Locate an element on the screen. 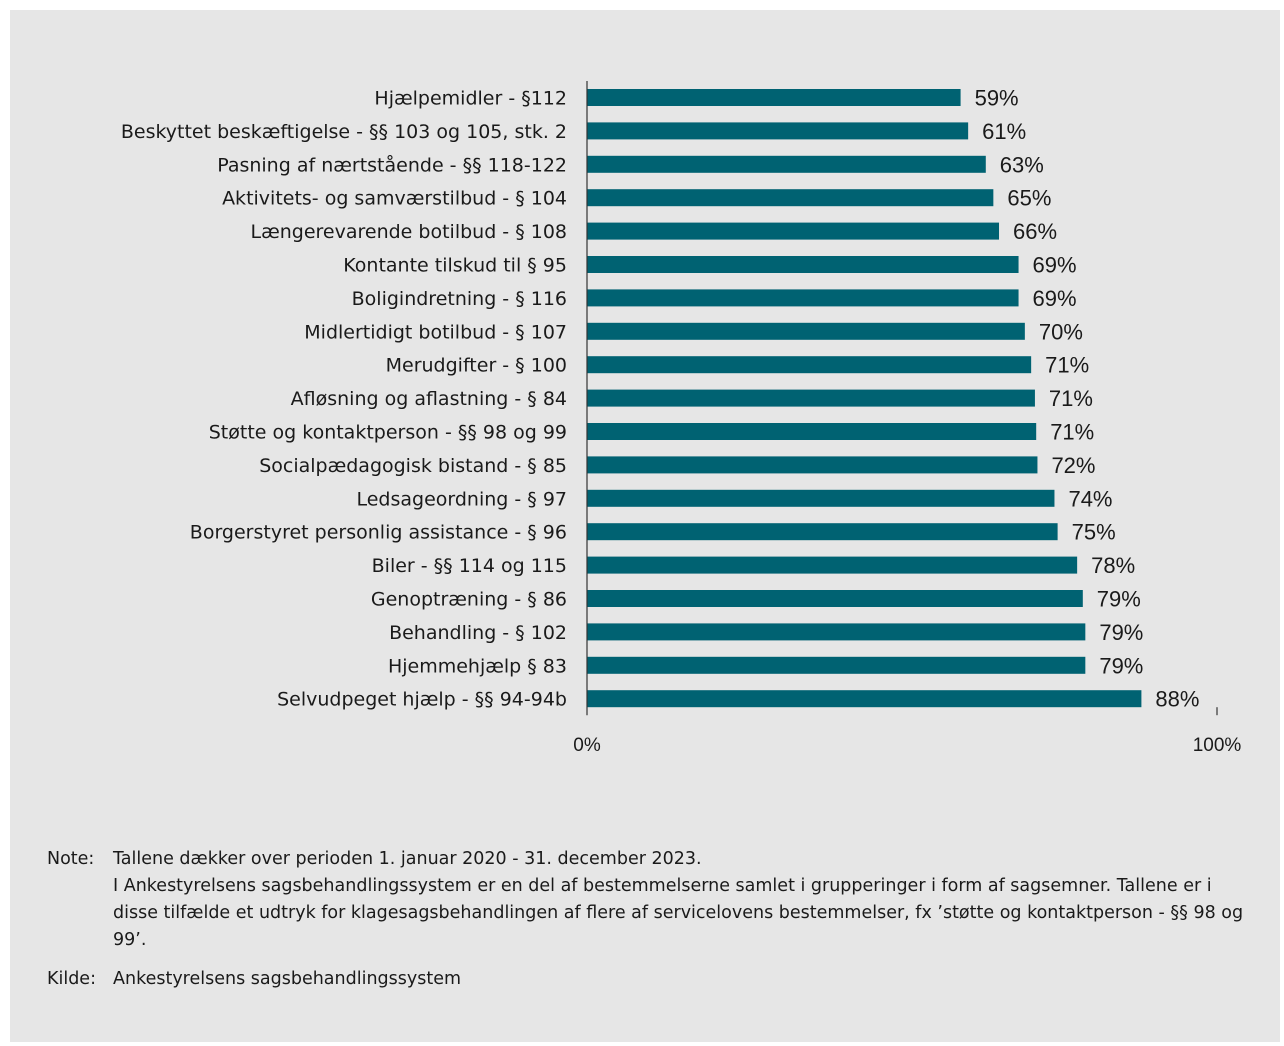 Image resolution: width=1284 pixels, height=1046 pixels. category-label-18: Selvudpeget hjælp - §§ 94-94b is located at coordinates (422, 700).